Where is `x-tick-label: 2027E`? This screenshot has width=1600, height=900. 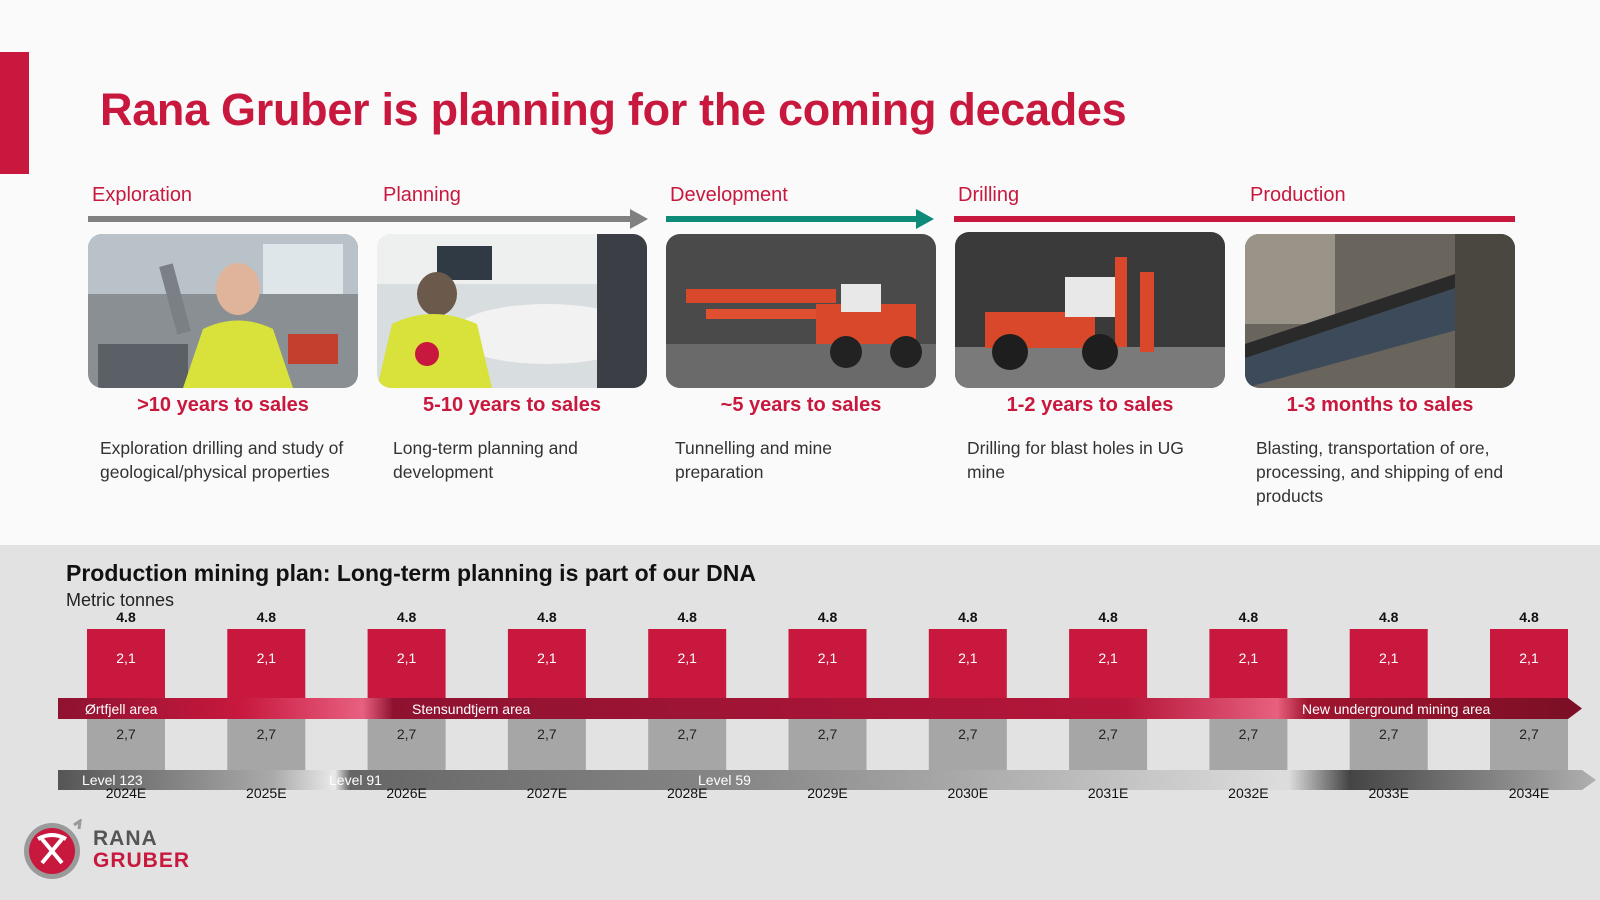 x-tick-label: 2027E is located at coordinates (547, 793).